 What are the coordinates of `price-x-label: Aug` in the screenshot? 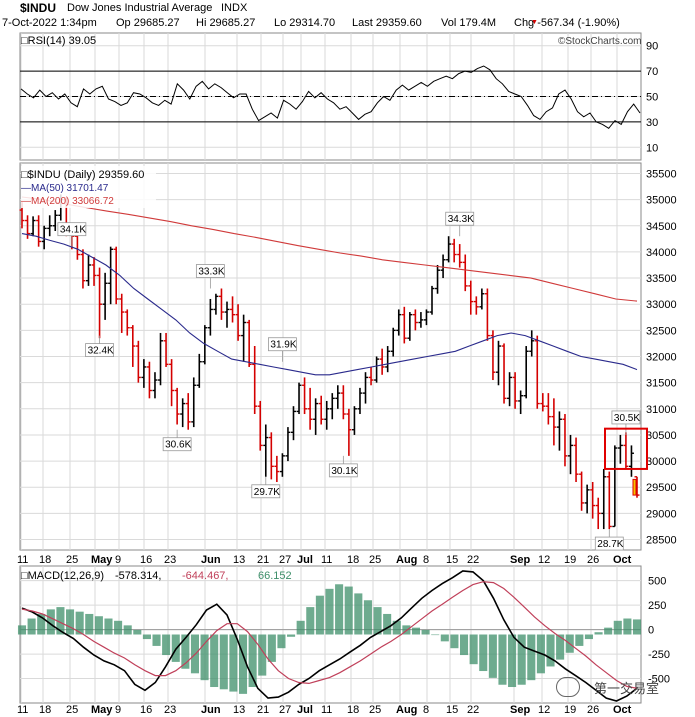 It's located at (406, 560).